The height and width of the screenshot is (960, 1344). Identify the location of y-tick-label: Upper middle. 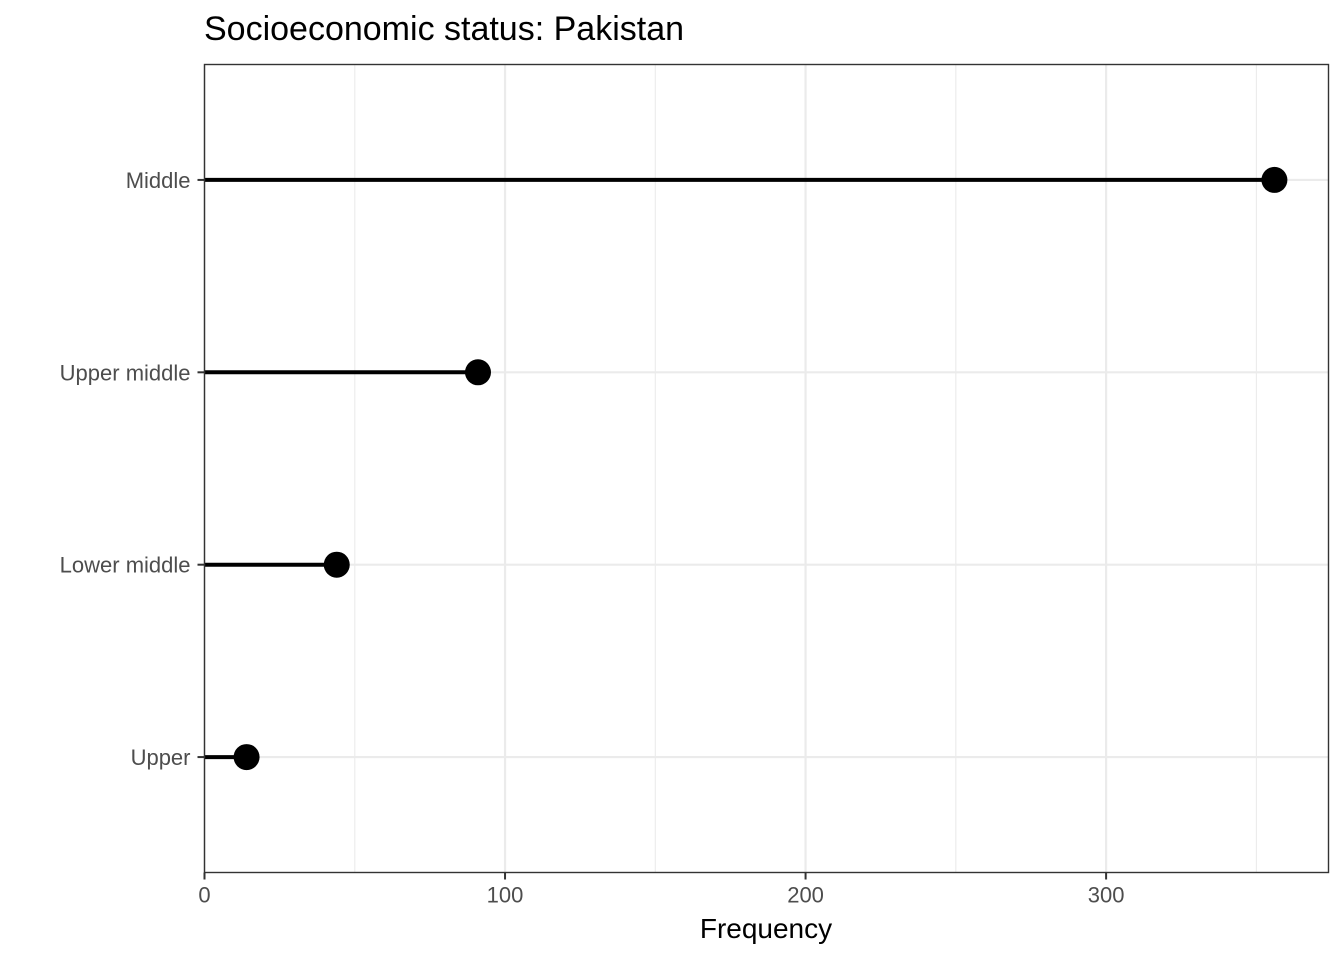
(125, 372).